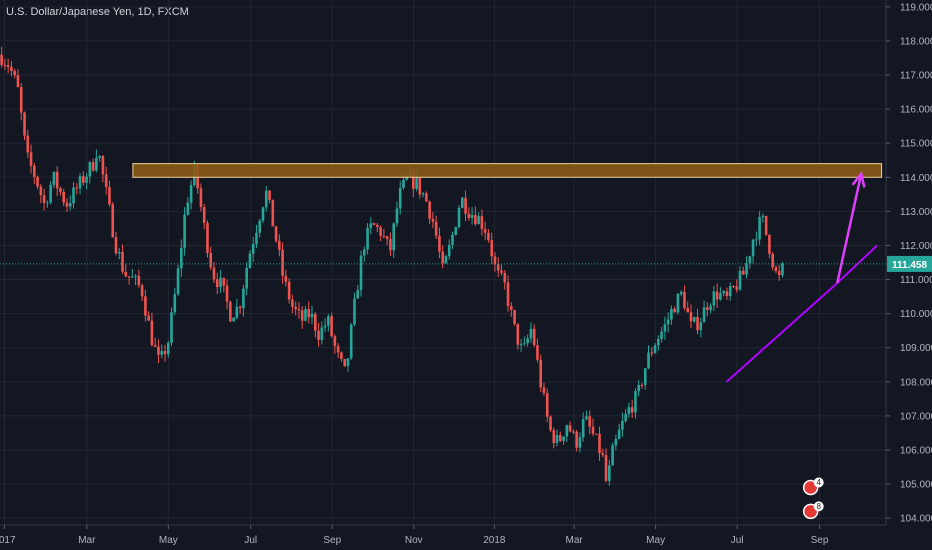  Describe the element at coordinates (332, 540) in the screenshot. I see `x-tick-label: Sep` at that location.